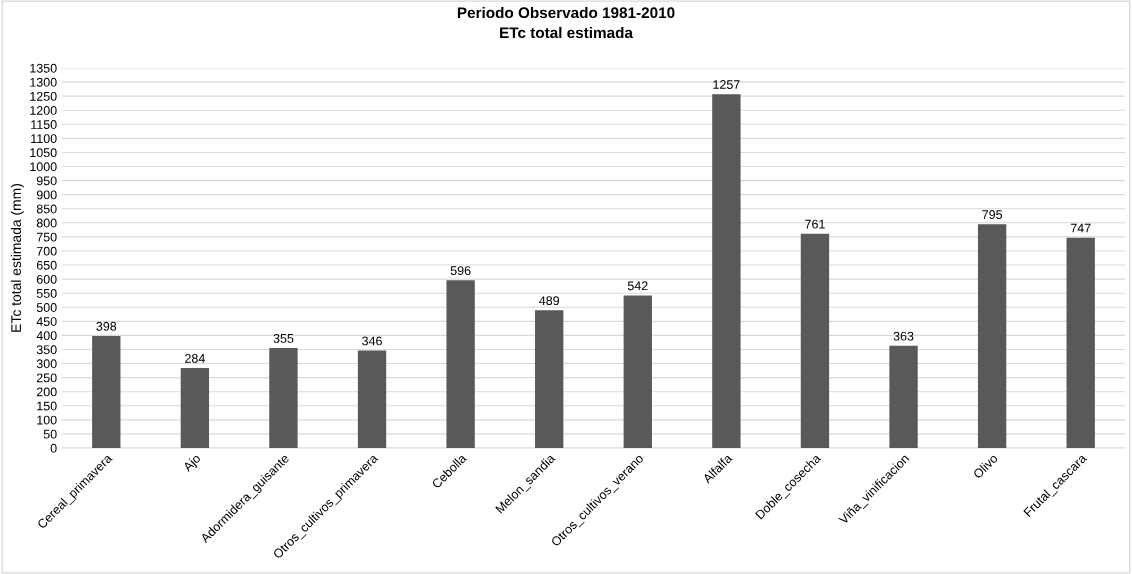  What do you see at coordinates (43, 153) in the screenshot?
I see `y-tick-label: 1050` at bounding box center [43, 153].